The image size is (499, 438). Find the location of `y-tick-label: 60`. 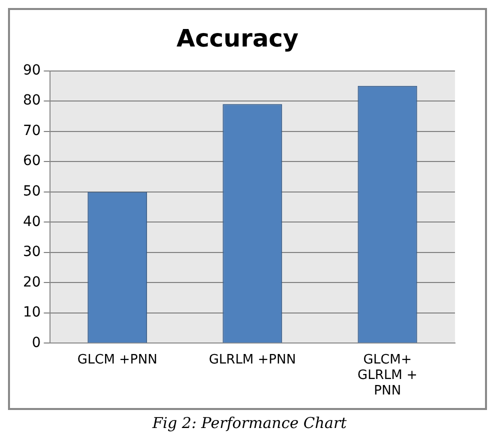

y-tick-label: 60 is located at coordinates (31, 161).